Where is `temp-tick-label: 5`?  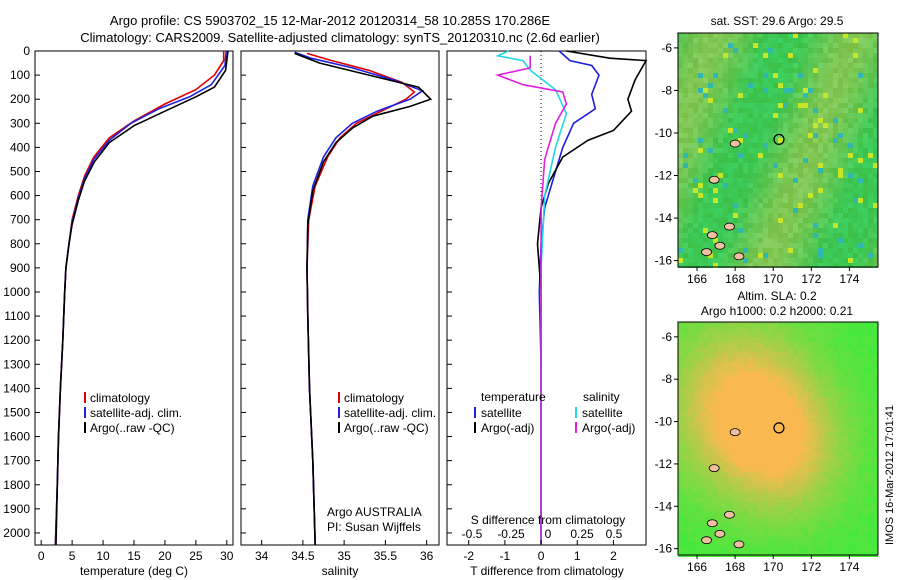
temp-tick-label: 5 is located at coordinates (72, 556).